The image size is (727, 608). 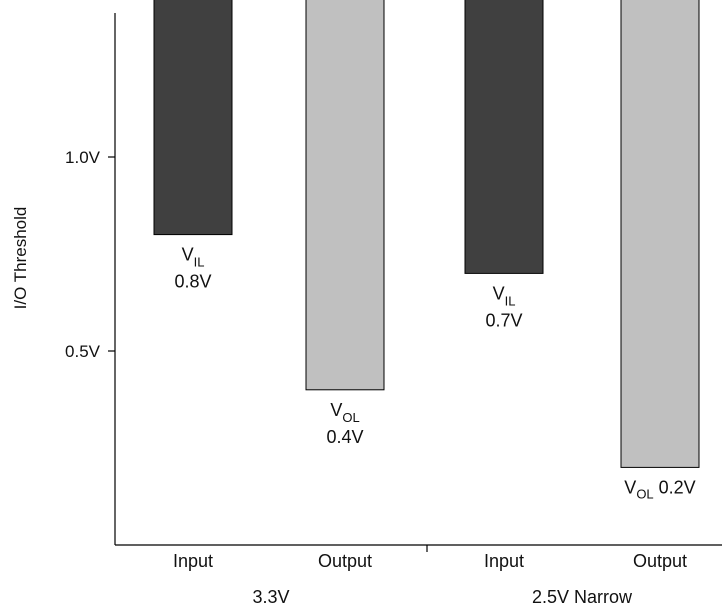 I want to click on low-value-label: 0.7V, so click(x=503, y=320).